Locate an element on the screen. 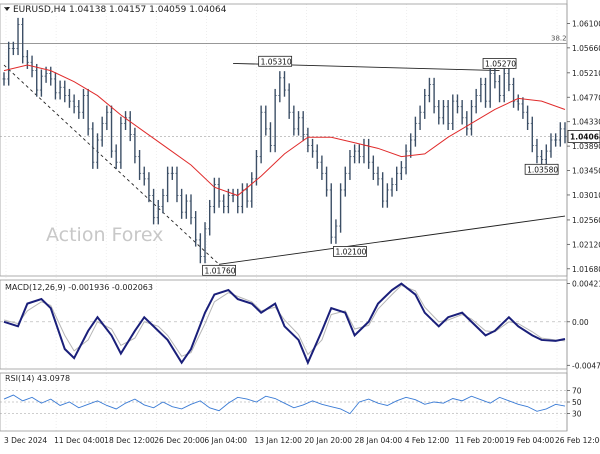 This screenshot has height=454, width=600. fib-level-label: 38.2 is located at coordinates (559, 38).